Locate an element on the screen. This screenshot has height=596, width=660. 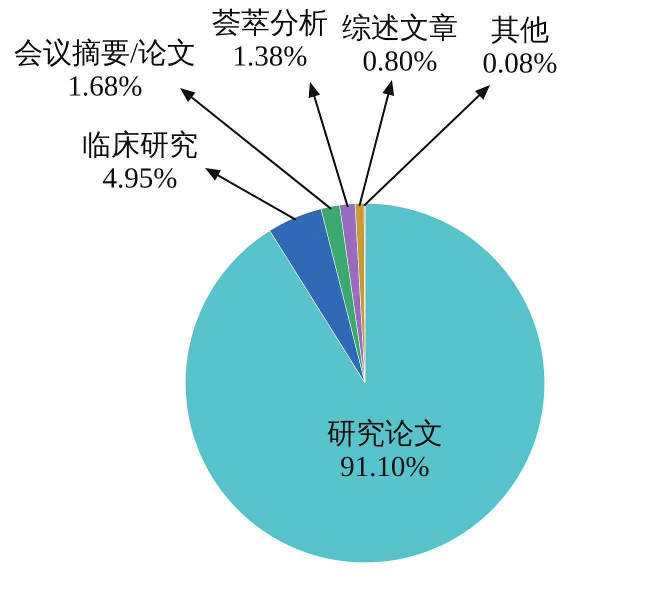
data-label: 91.10% is located at coordinates (385, 467).